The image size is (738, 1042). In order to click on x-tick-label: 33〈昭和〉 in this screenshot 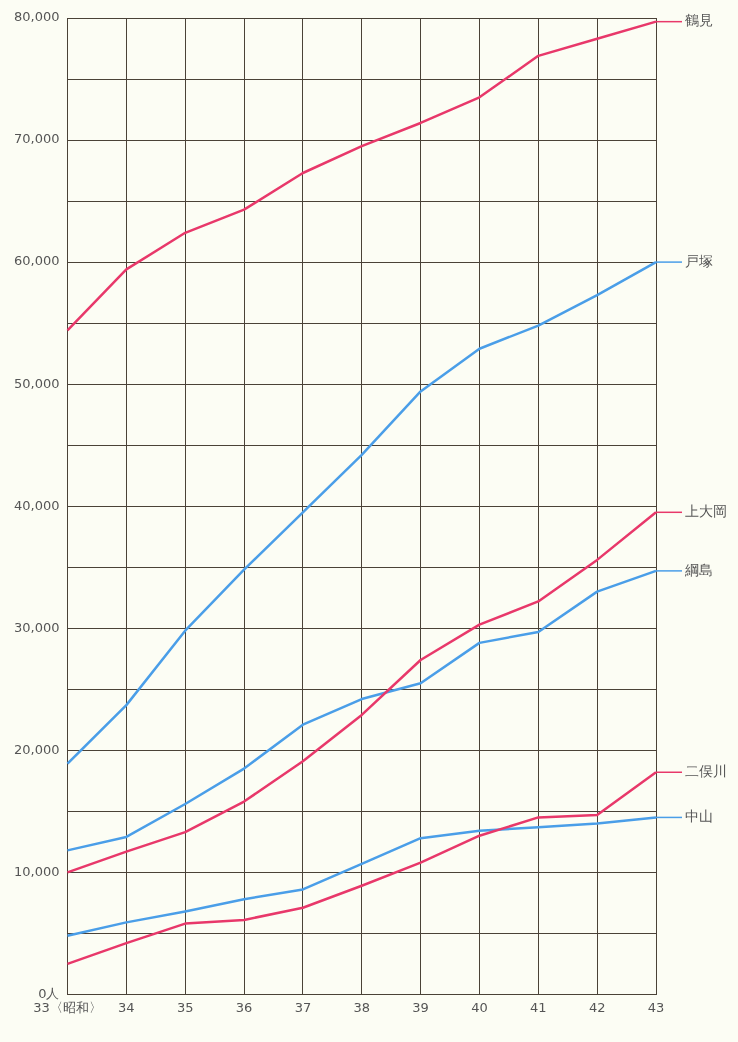, I will do `click(67, 1007)`.